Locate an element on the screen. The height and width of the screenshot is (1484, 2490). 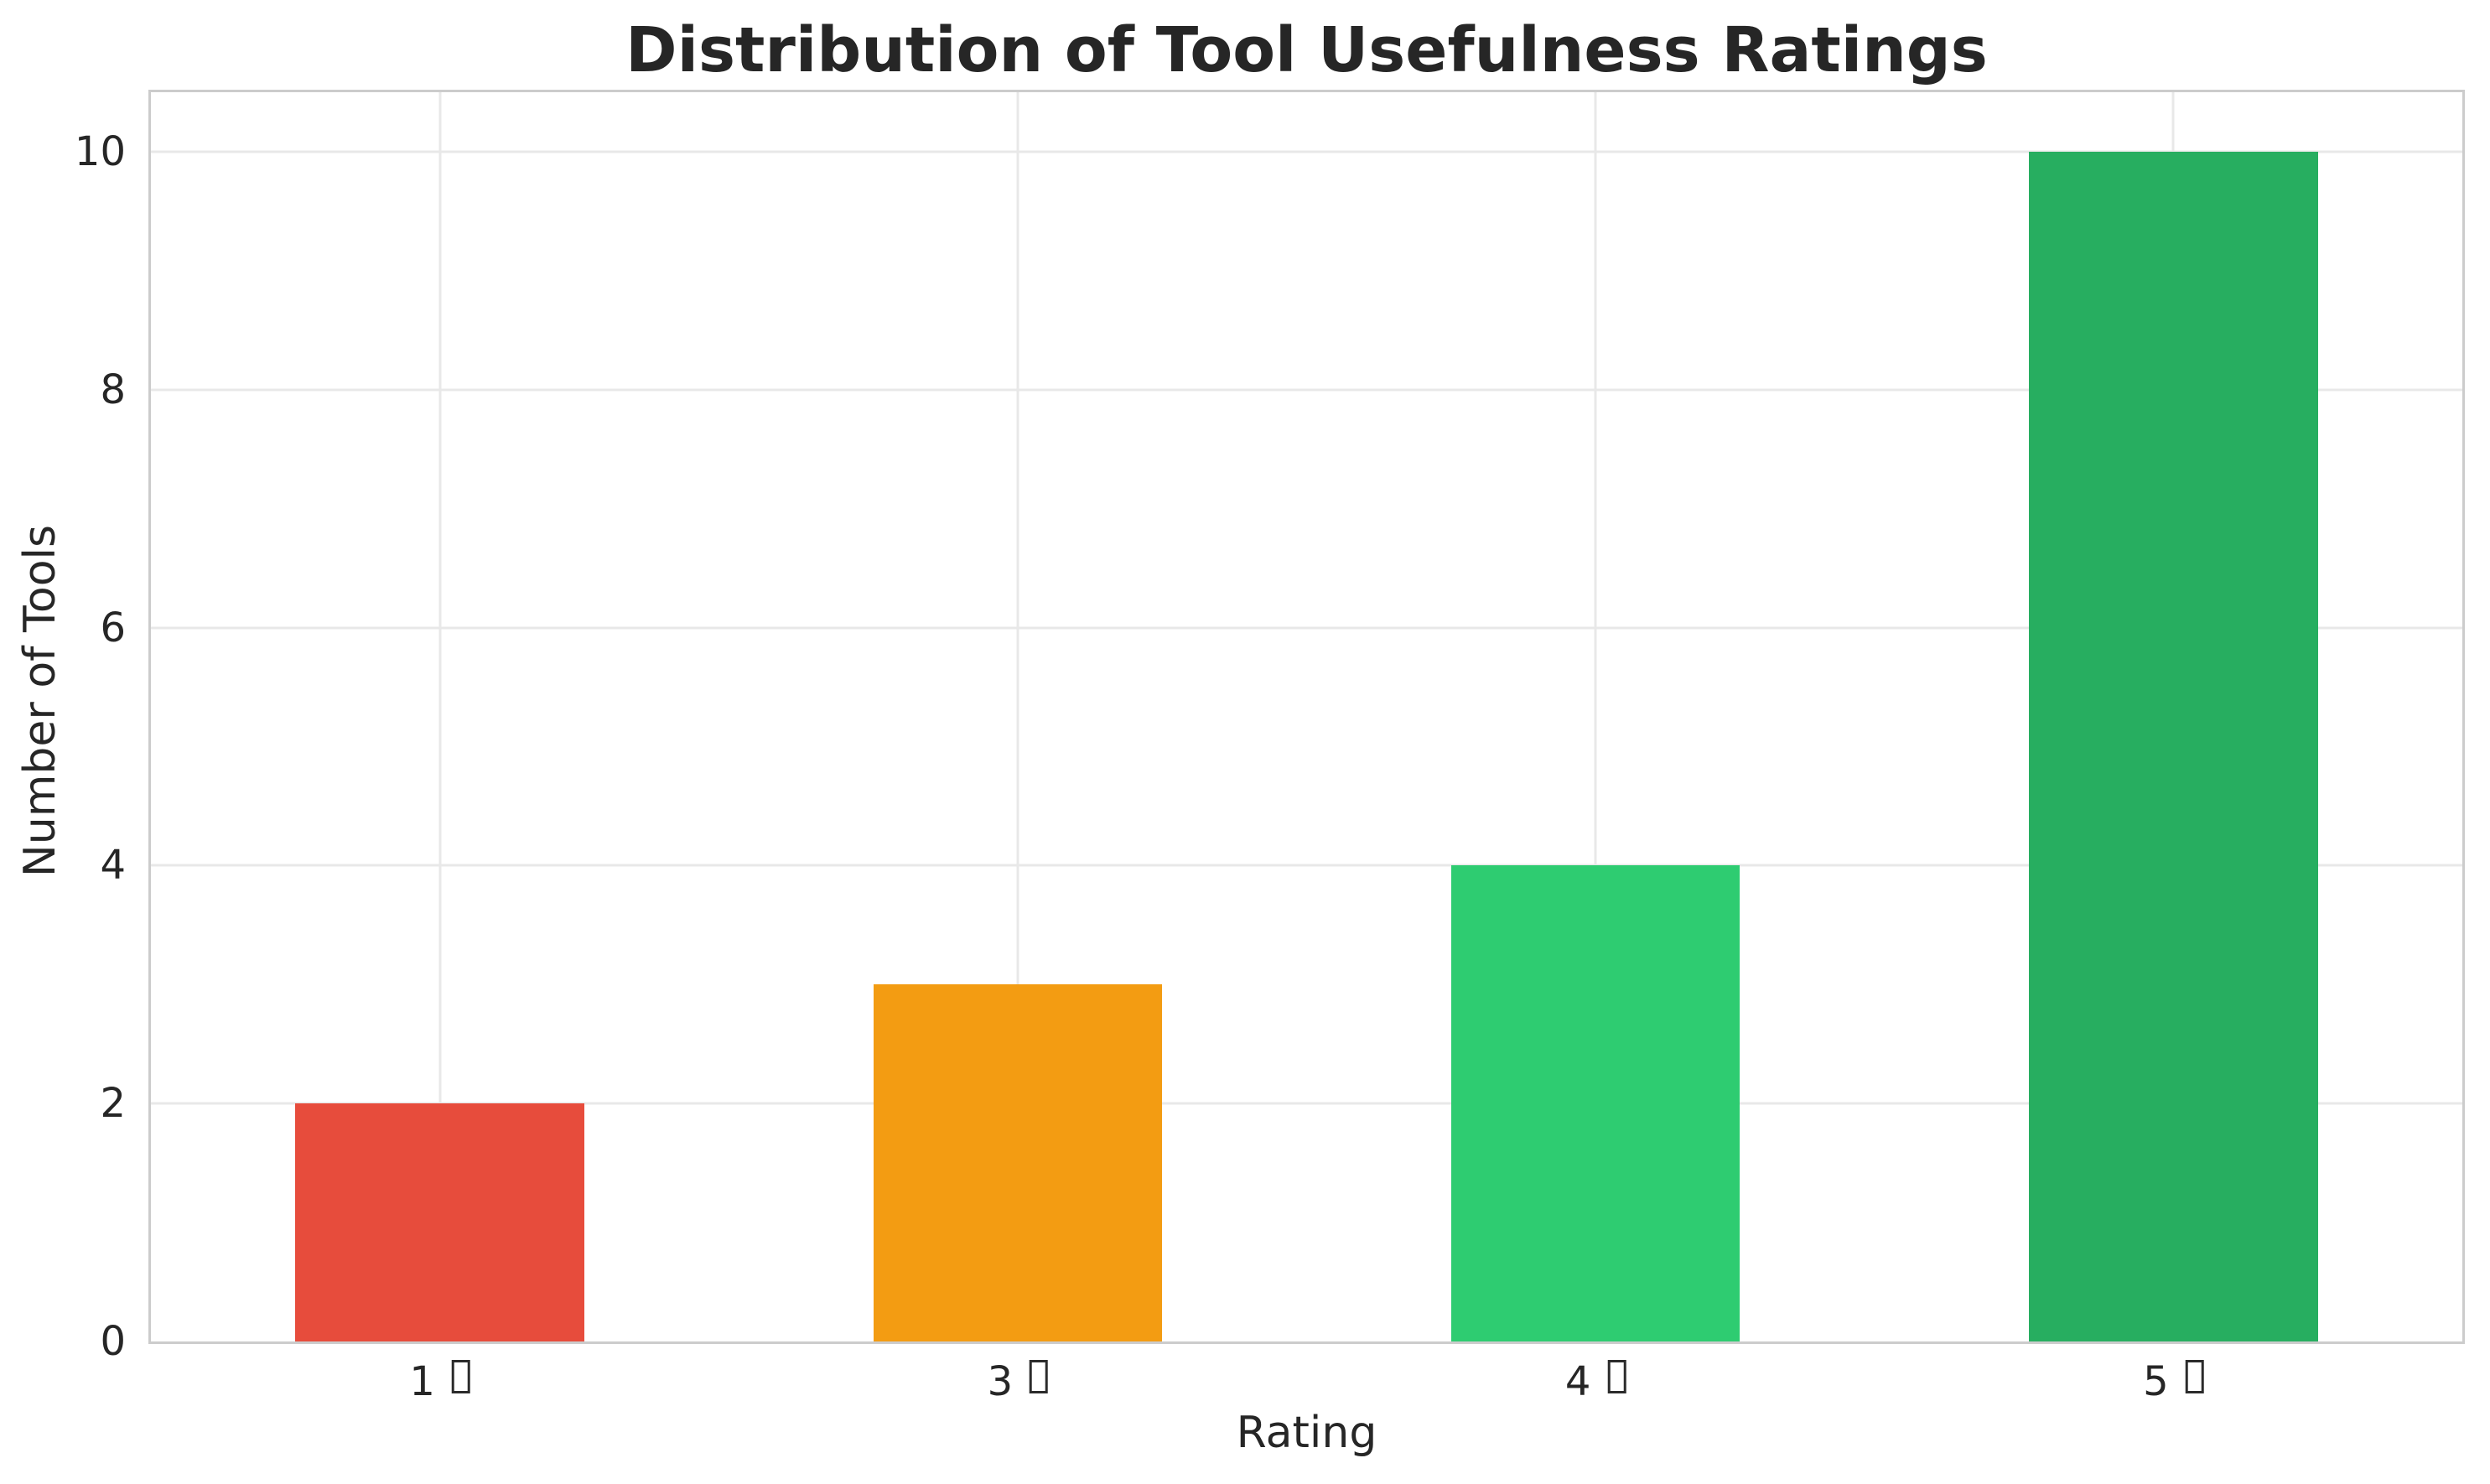
x-axis-label: Rating is located at coordinates (1306, 1433).